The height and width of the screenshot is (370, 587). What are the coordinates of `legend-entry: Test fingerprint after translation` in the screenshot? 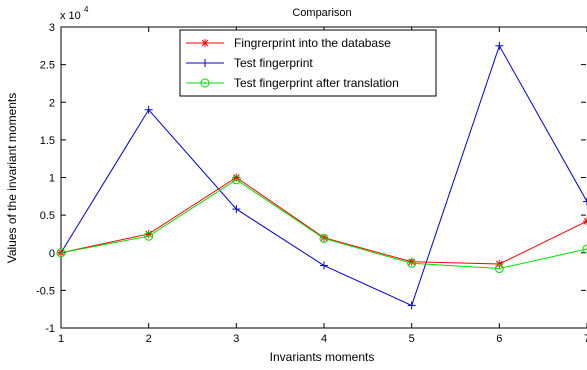 It's located at (292, 83).